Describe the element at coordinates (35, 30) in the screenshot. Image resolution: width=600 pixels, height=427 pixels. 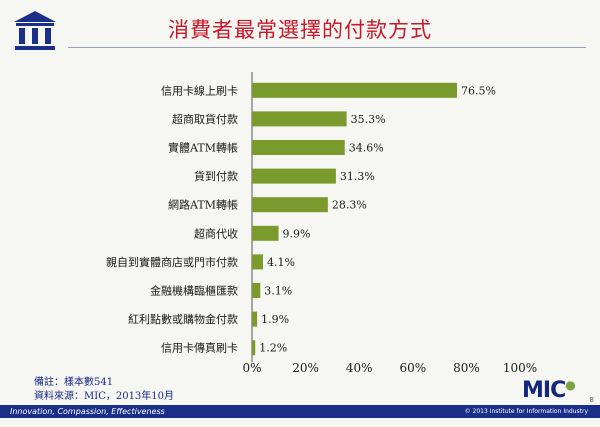
I see `institution-pillars-icon` at that location.